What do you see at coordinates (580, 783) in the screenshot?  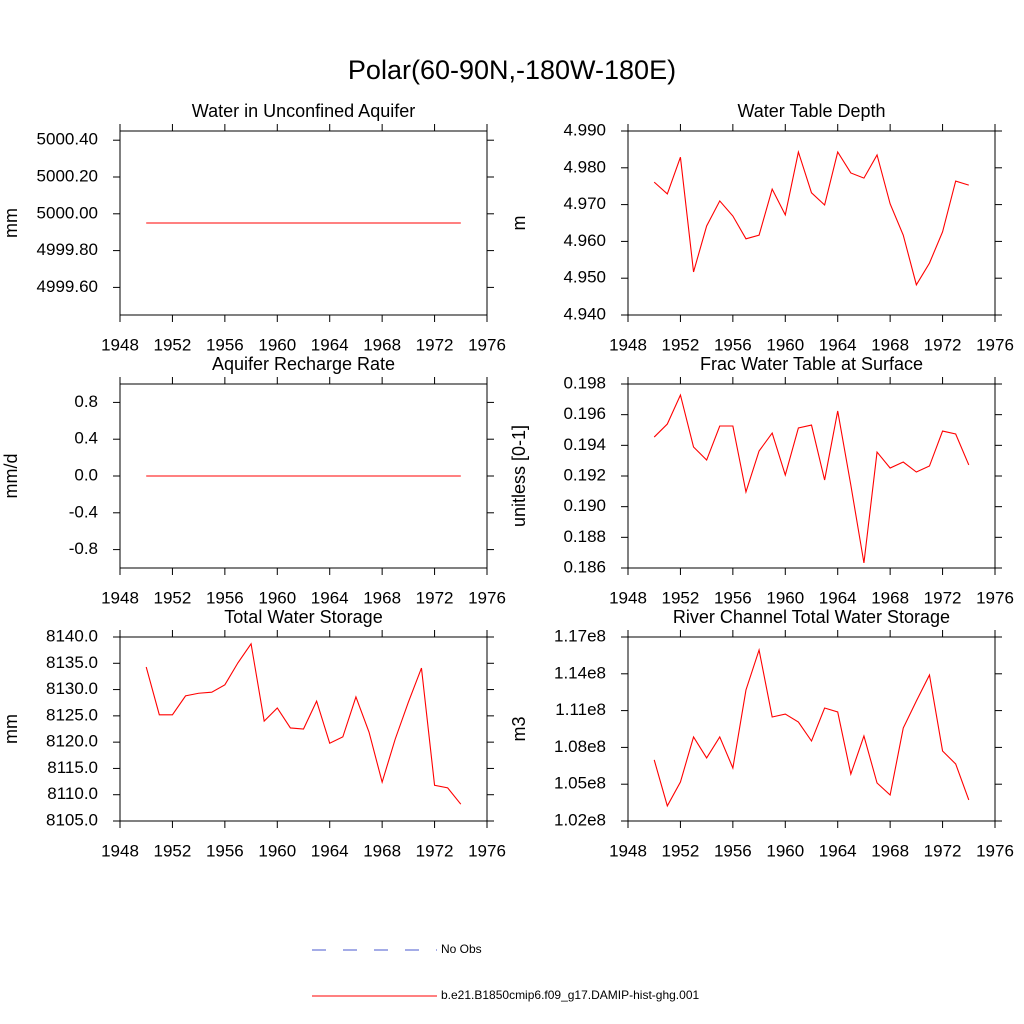 I see `y-tick-label: 1.05e8` at bounding box center [580, 783].